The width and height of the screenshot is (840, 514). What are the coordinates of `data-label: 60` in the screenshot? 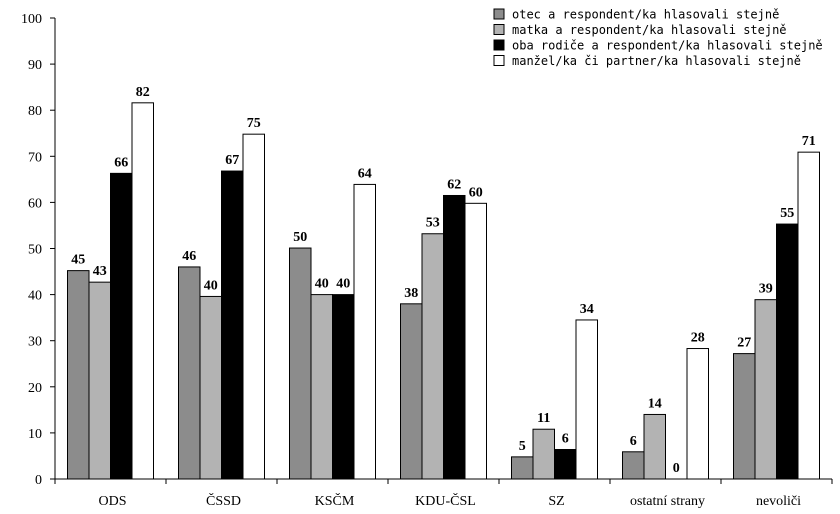 It's located at (476, 192).